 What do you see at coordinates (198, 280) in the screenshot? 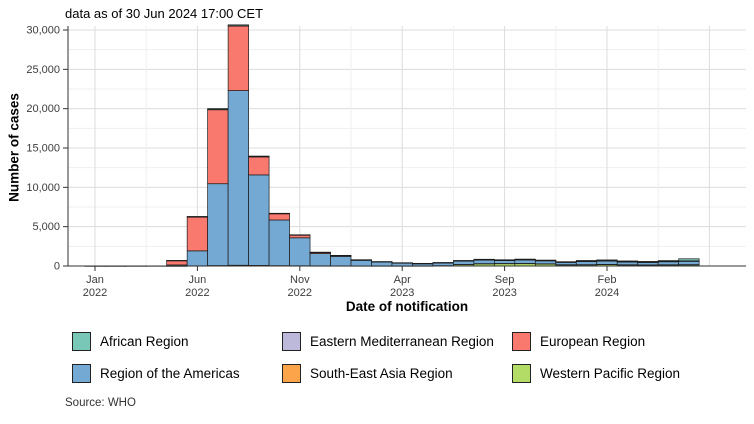
I see `x-tick-label-month: Jun` at bounding box center [198, 280].